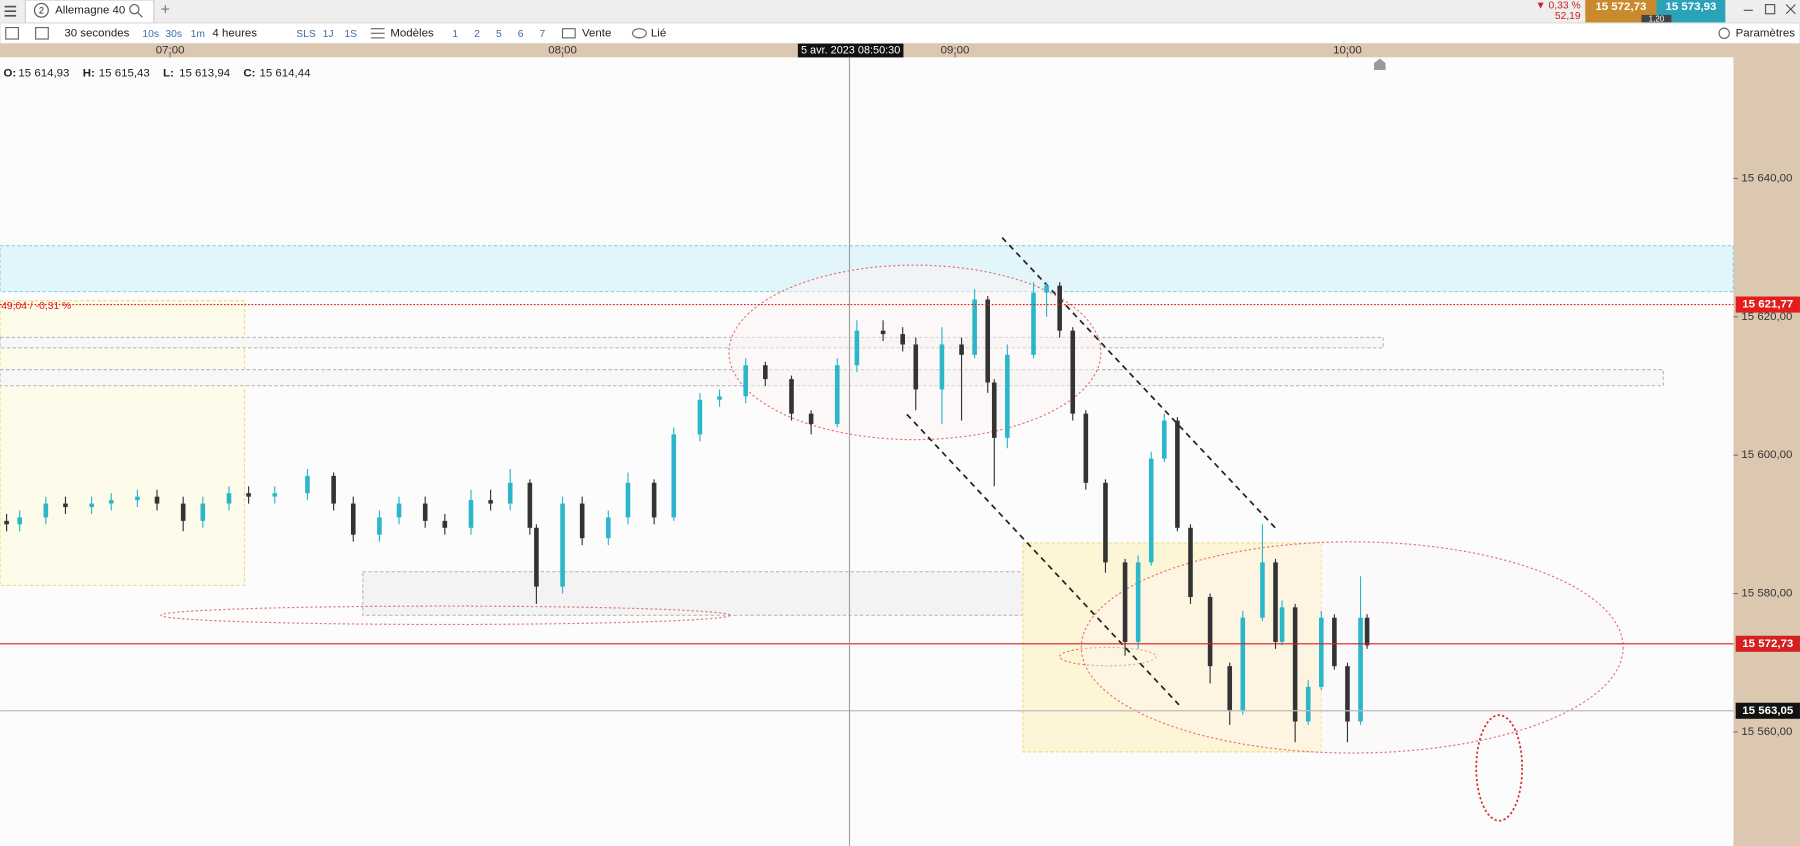 Image resolution: width=1800 pixels, height=846 pixels. What do you see at coordinates (96, 33) in the screenshot?
I see `interval-select: 30 secondes` at bounding box center [96, 33].